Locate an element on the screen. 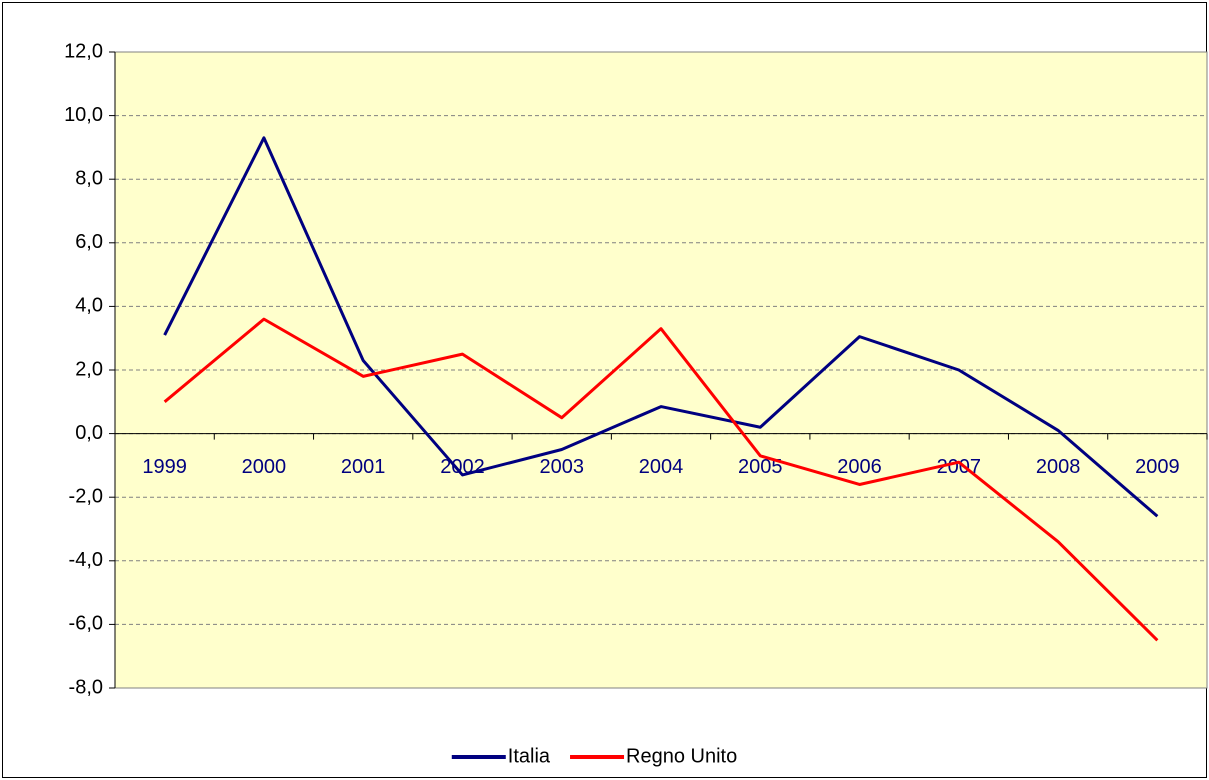 Image resolution: width=1209 pixels, height=780 pixels. y-tick-label: -6,0 is located at coordinates (86, 624).